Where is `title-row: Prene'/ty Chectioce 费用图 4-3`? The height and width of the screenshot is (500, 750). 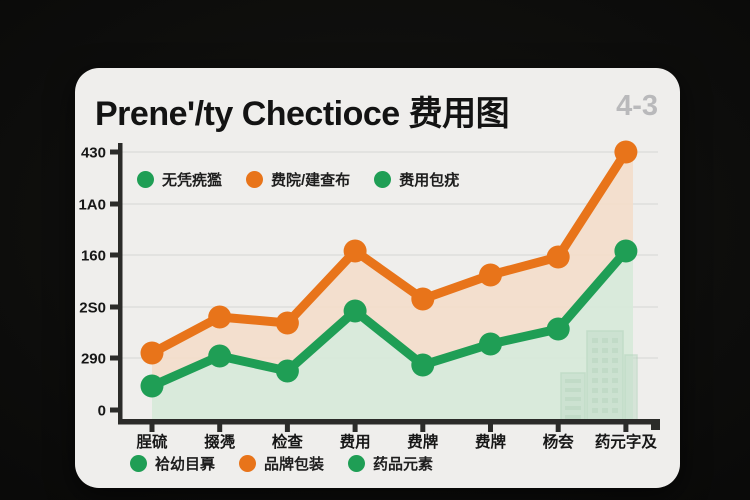 title-row: Prene'/ty Chectioce 费用图 4-3 is located at coordinates (377, 109).